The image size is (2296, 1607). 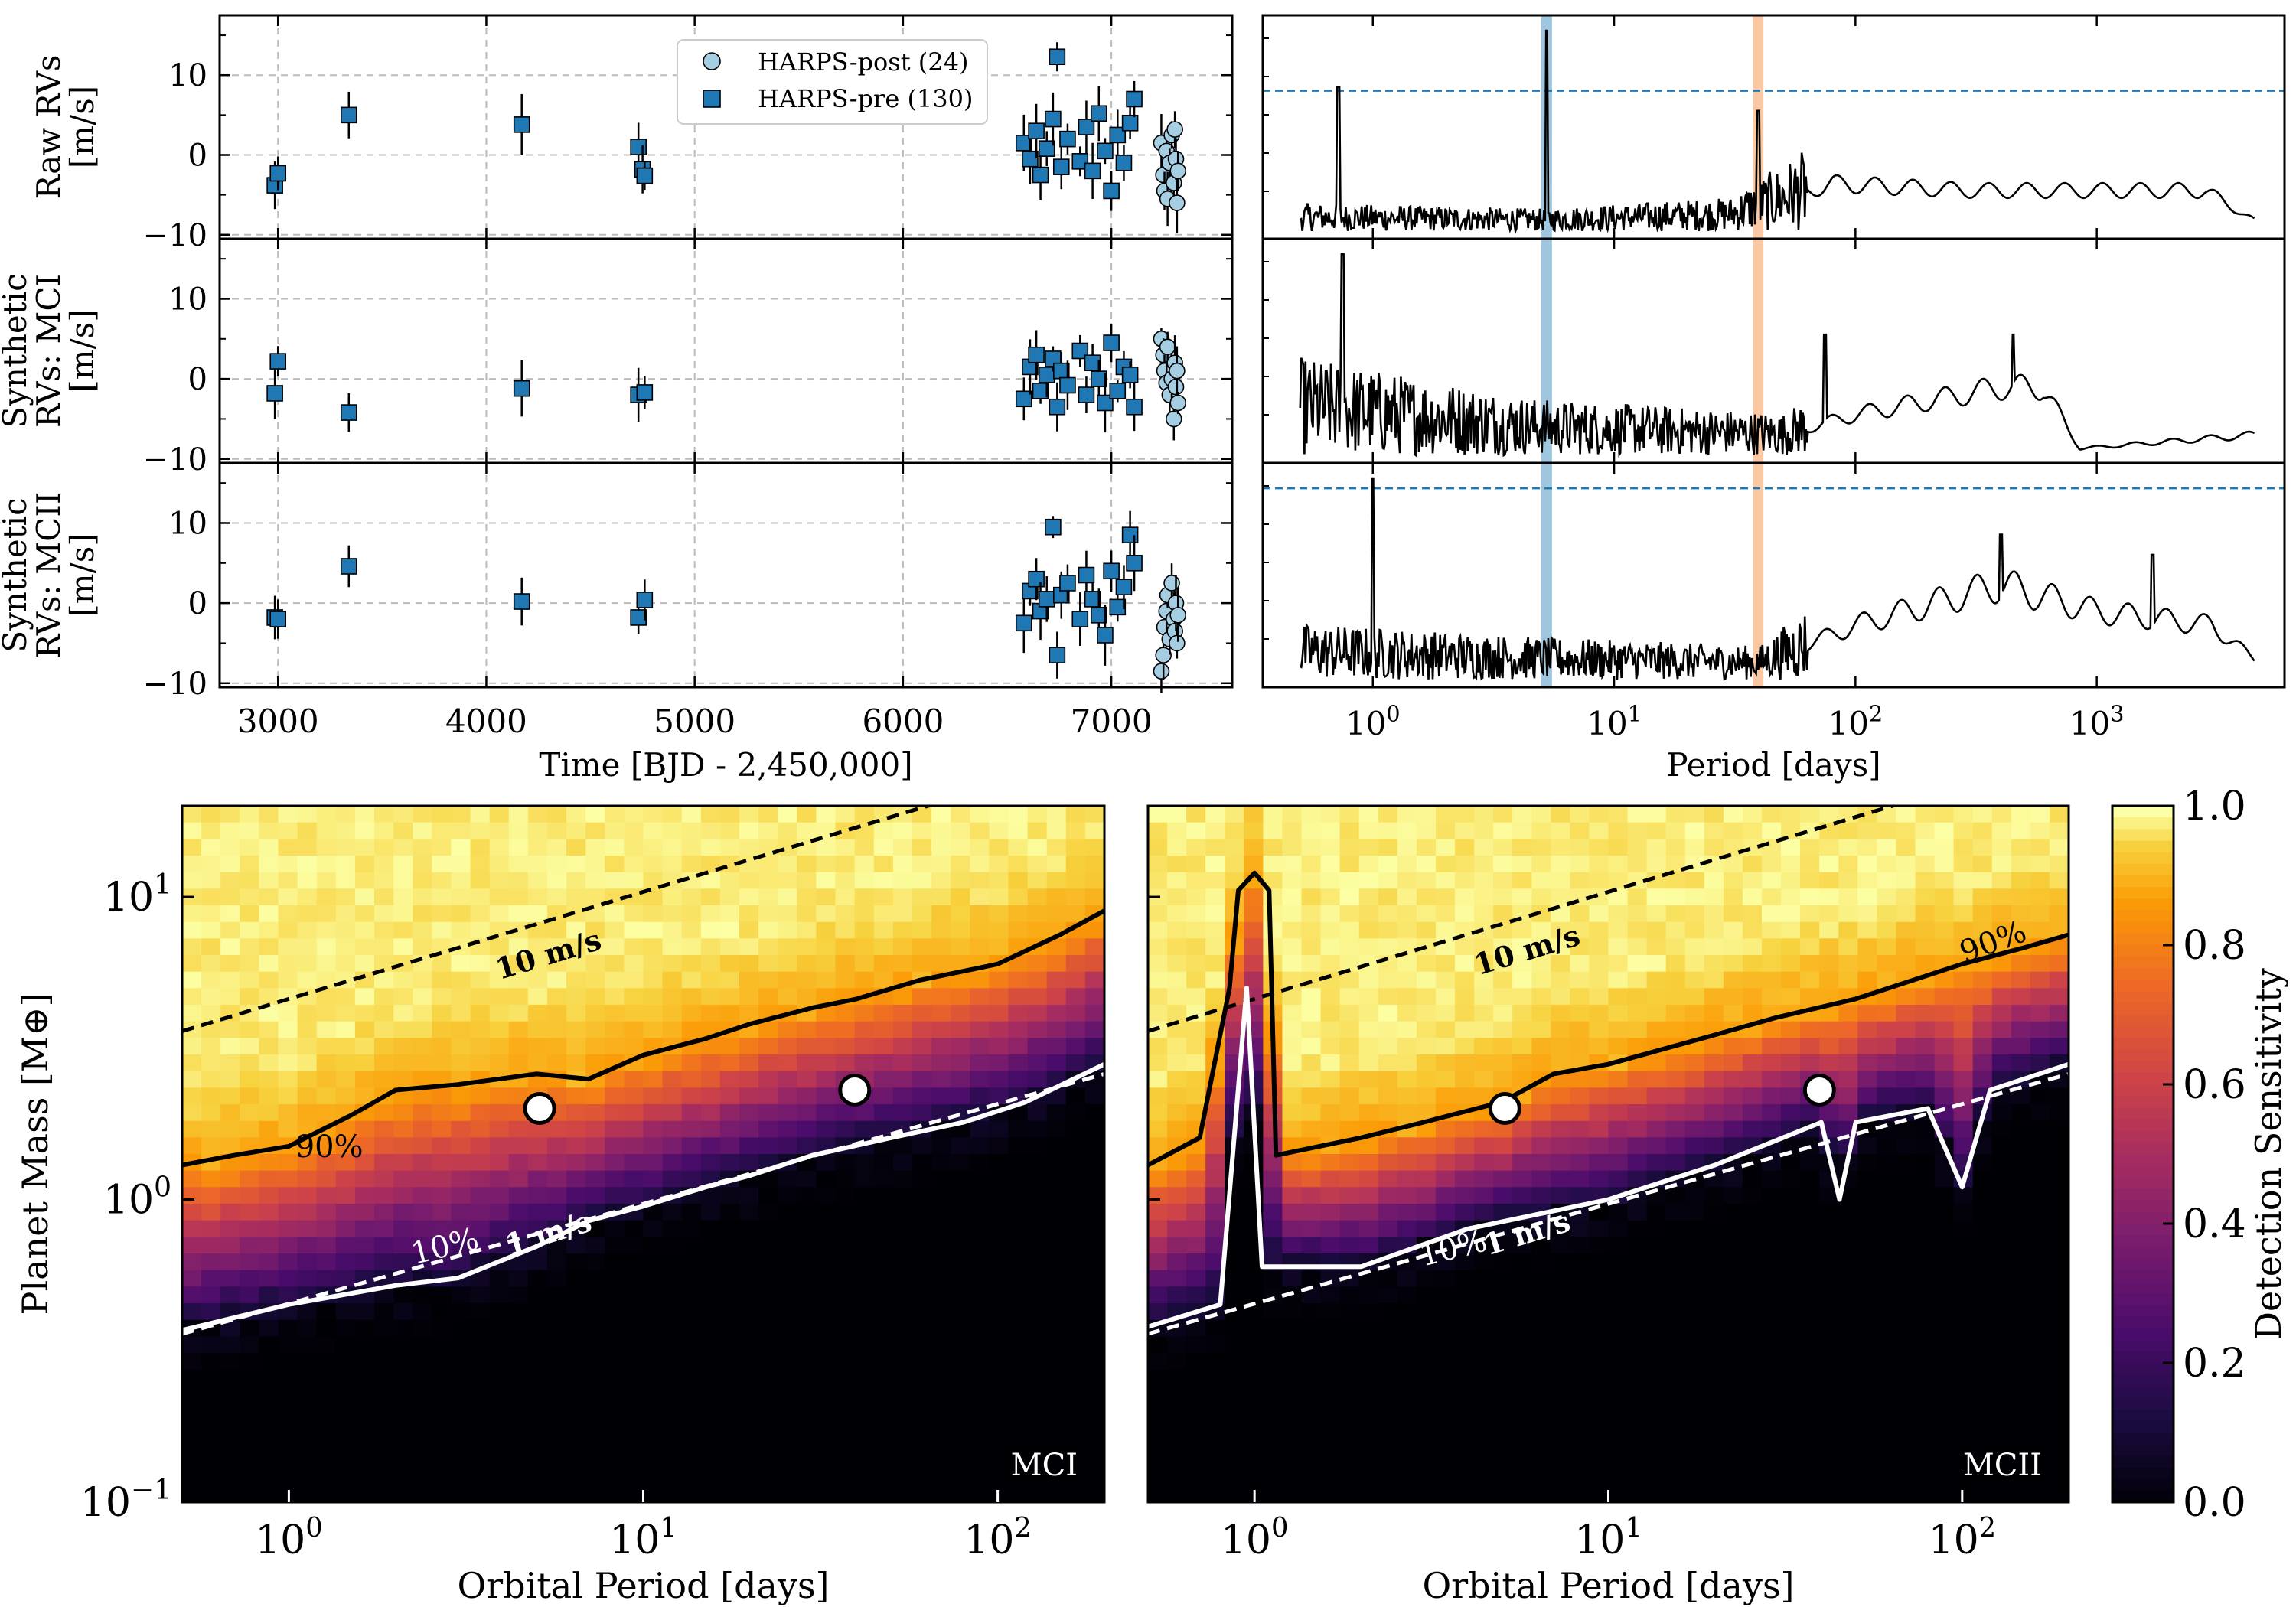 What do you see at coordinates (1255, 1537) in the screenshot?
I see `x-tick-label: 100` at bounding box center [1255, 1537].